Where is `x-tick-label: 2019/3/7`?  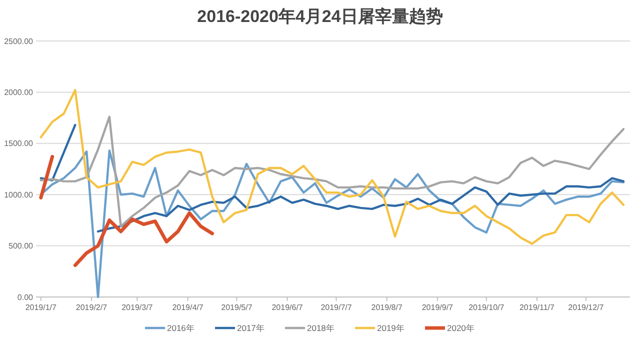 x-tick-label: 2019/3/7 is located at coordinates (138, 307).